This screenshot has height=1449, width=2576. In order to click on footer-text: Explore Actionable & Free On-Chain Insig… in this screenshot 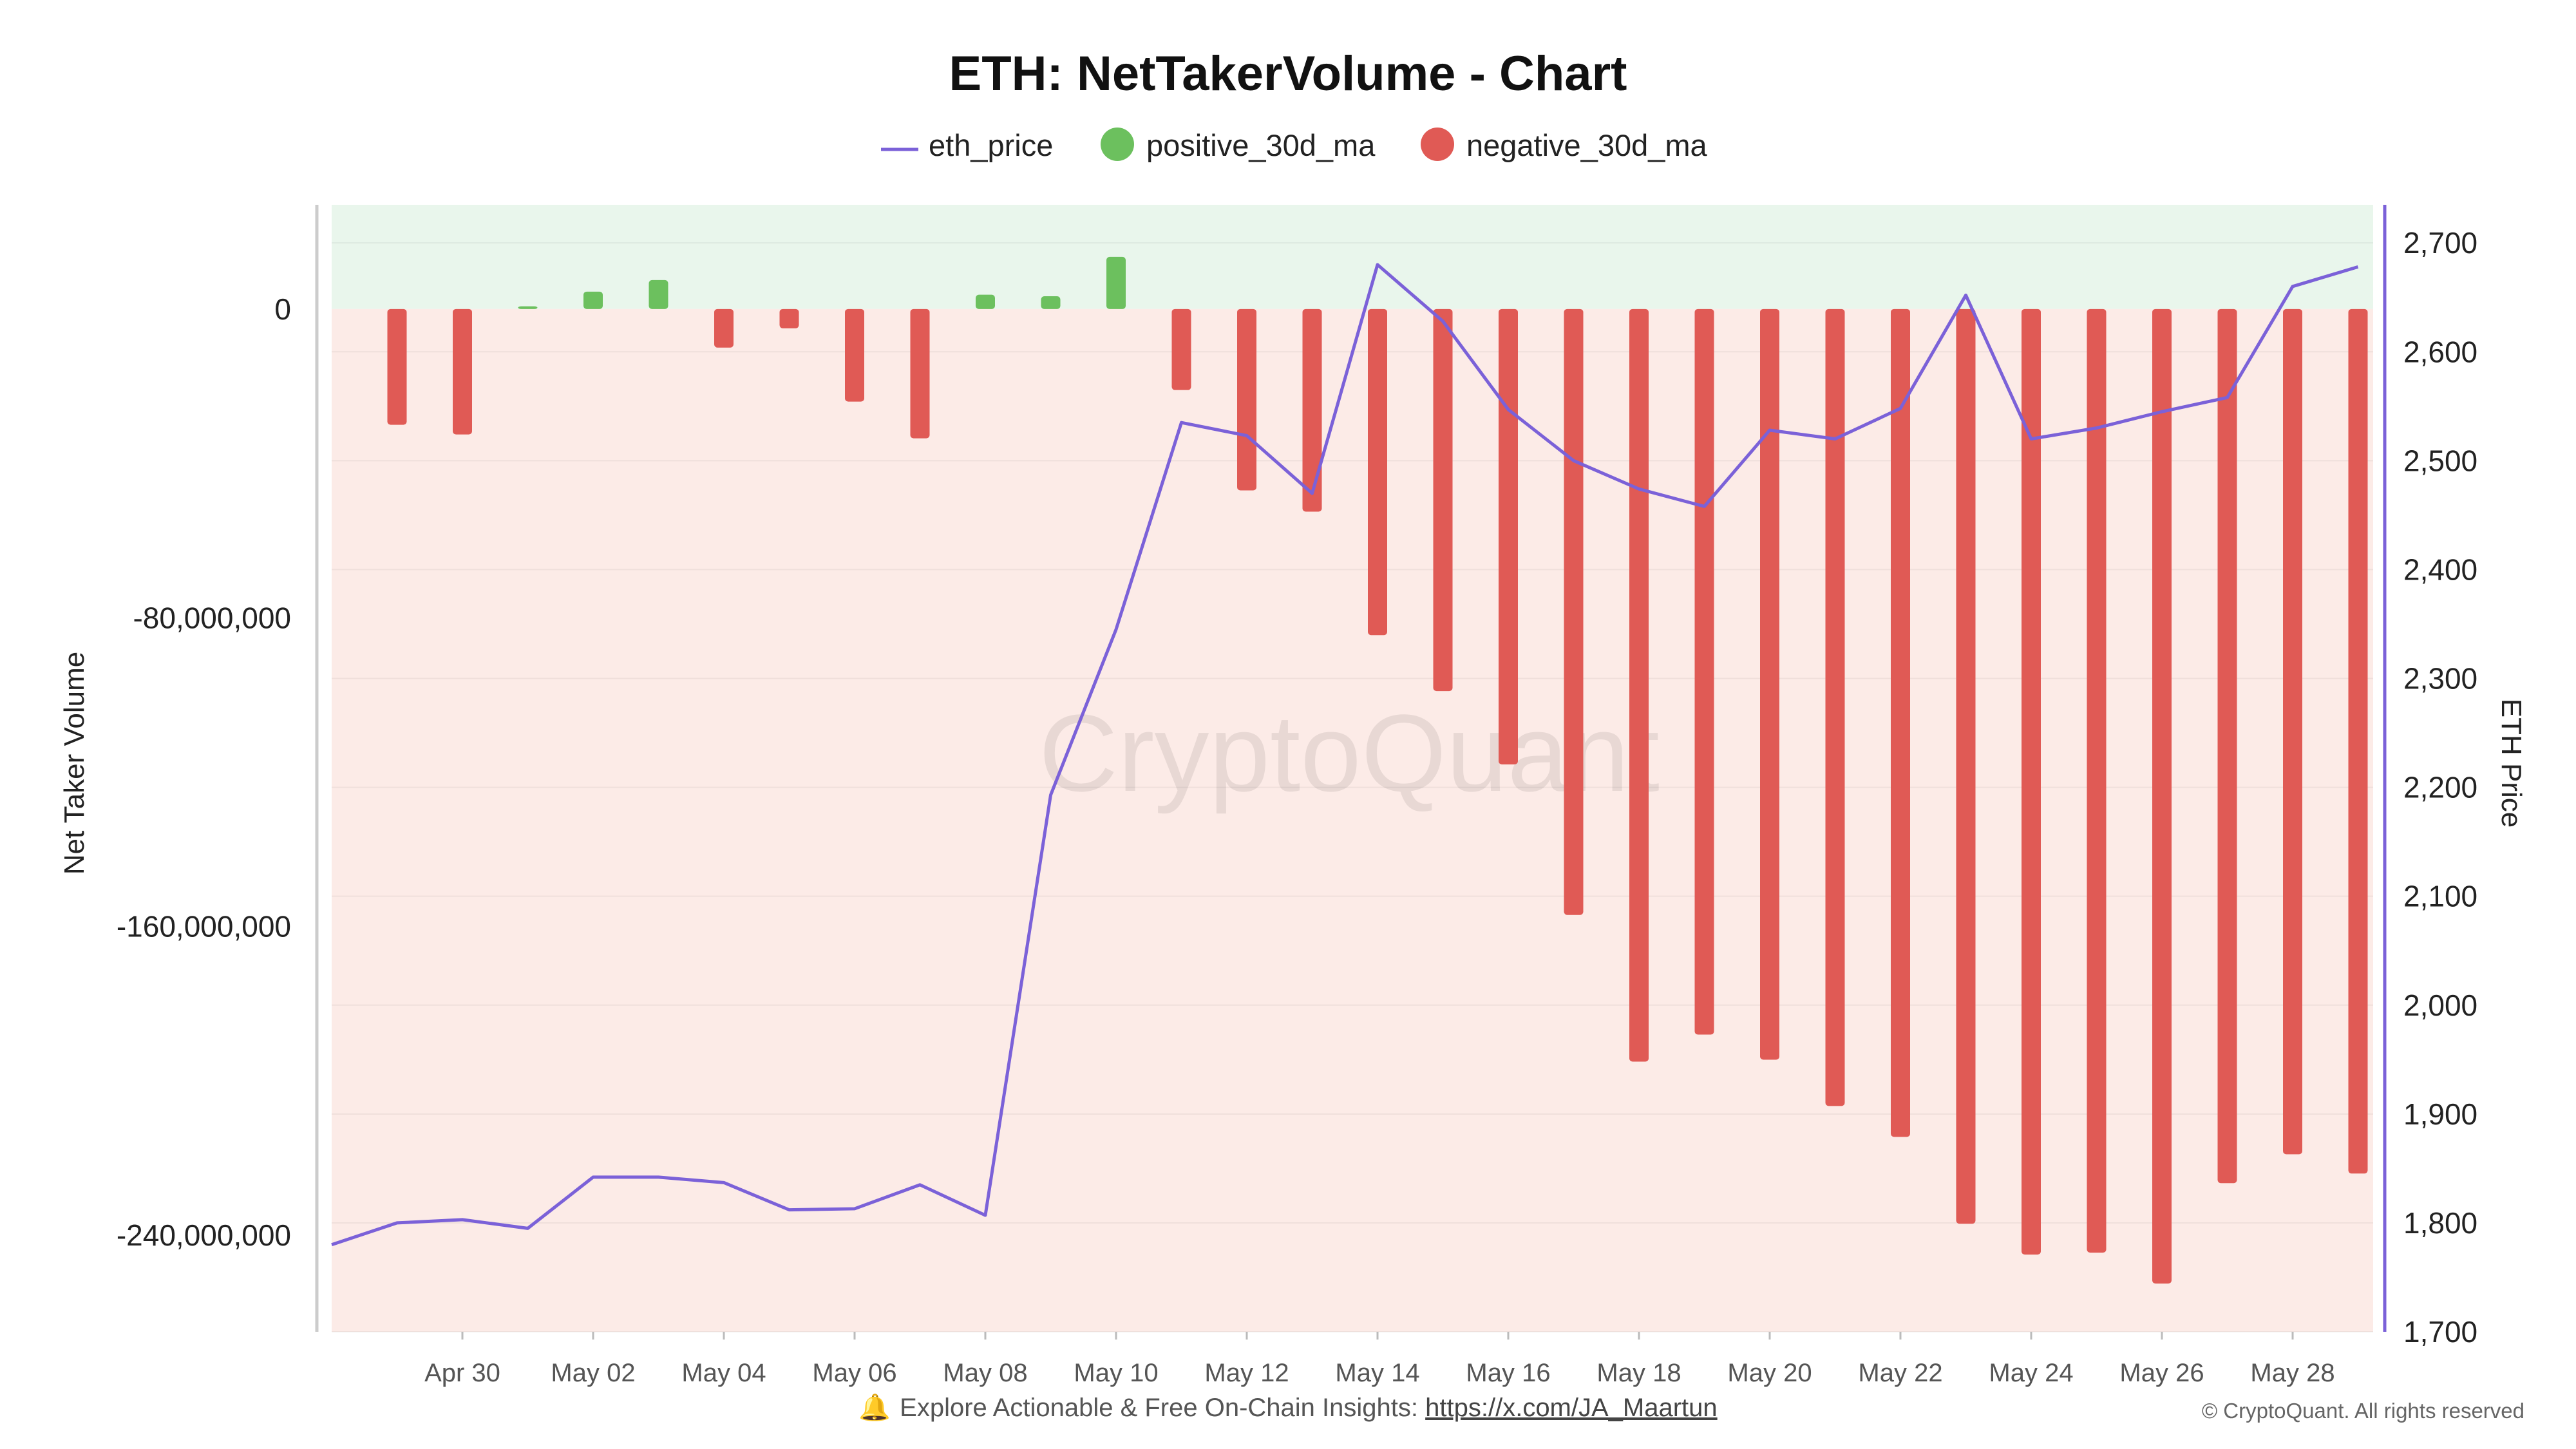, I will do `click(1159, 1408)`.